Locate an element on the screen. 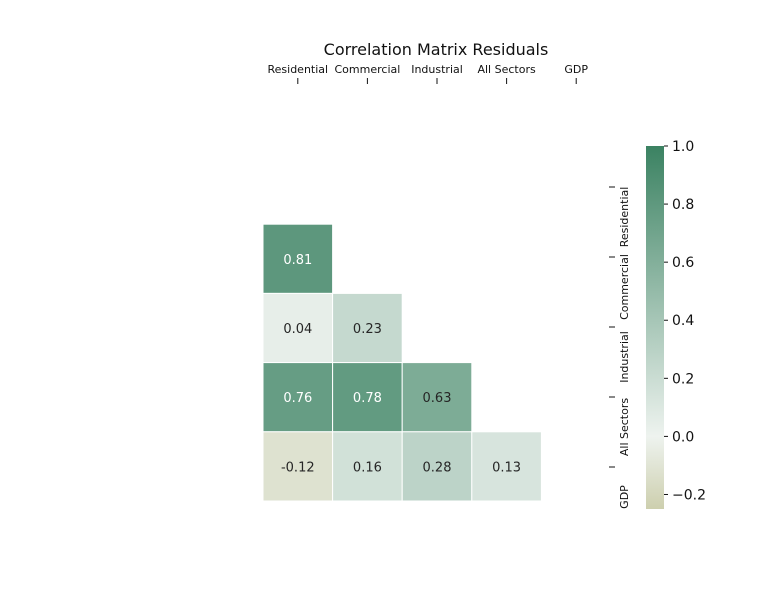 The image size is (779, 592). y-tick-label: GDP is located at coordinates (624, 497).